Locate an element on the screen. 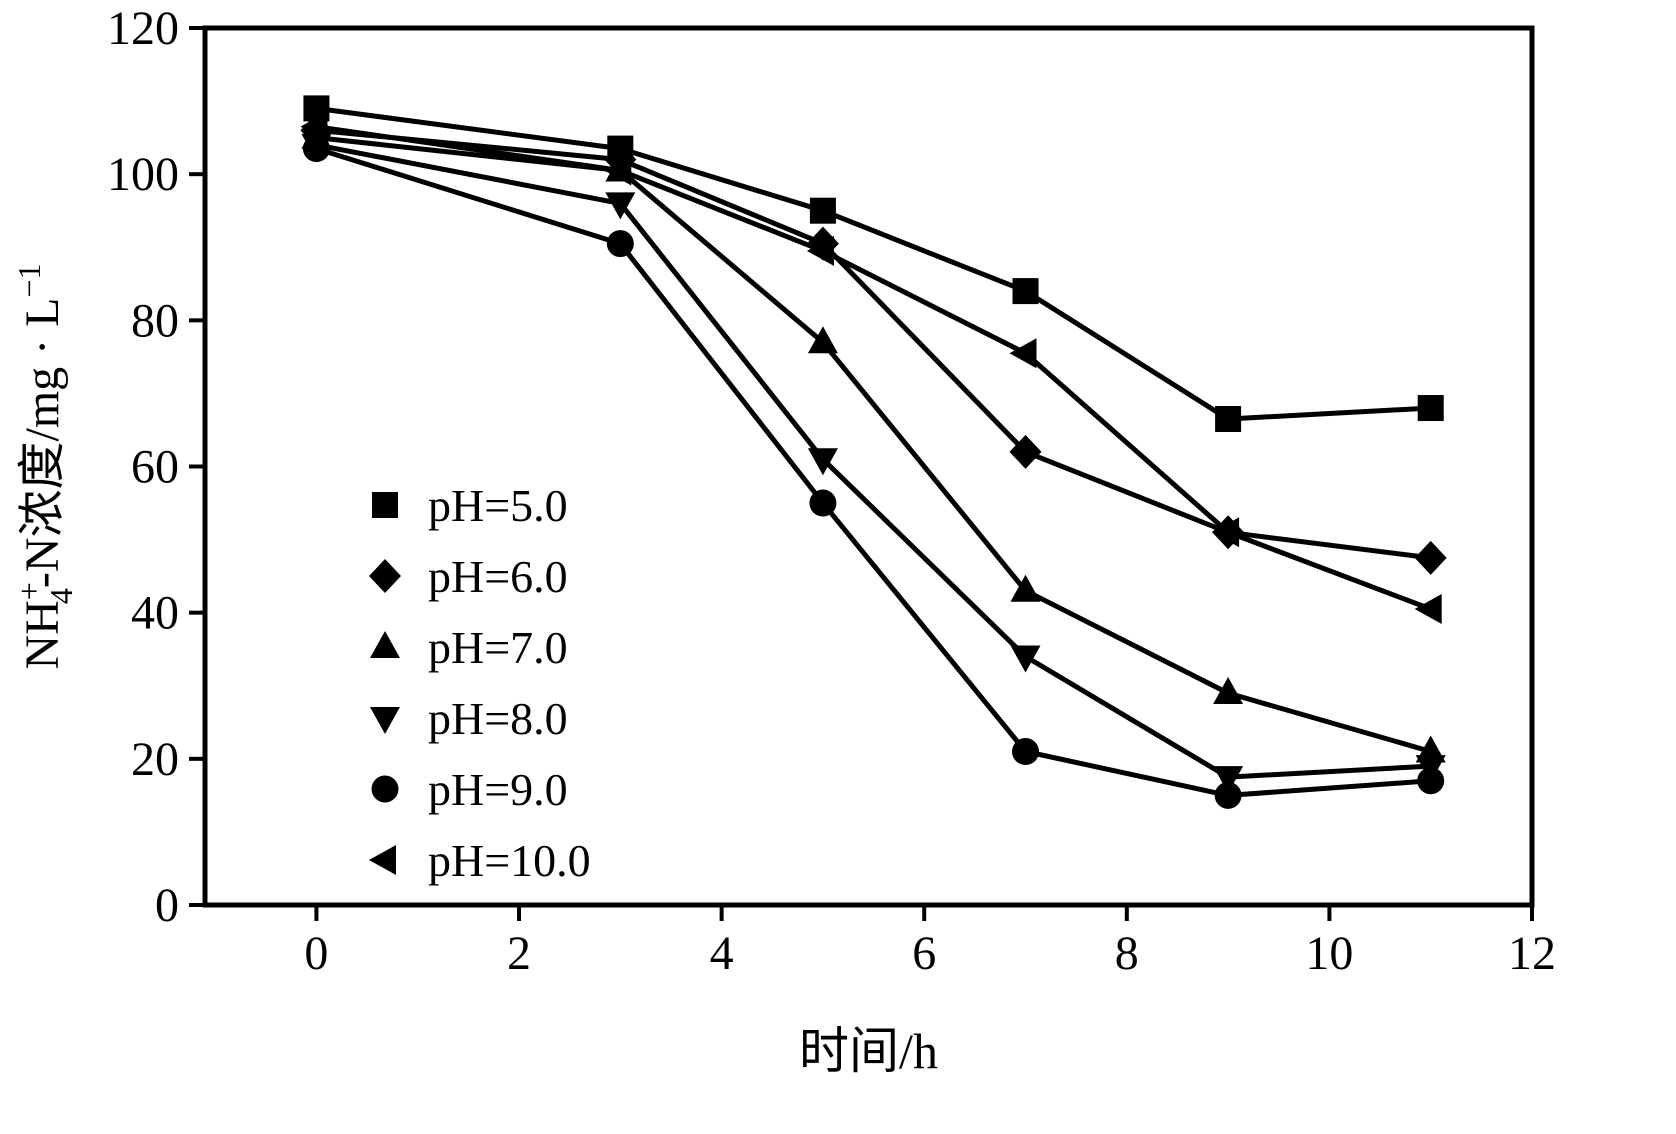 This screenshot has width=1676, height=1134. y-tick-label: 80 is located at coordinates (155, 320).